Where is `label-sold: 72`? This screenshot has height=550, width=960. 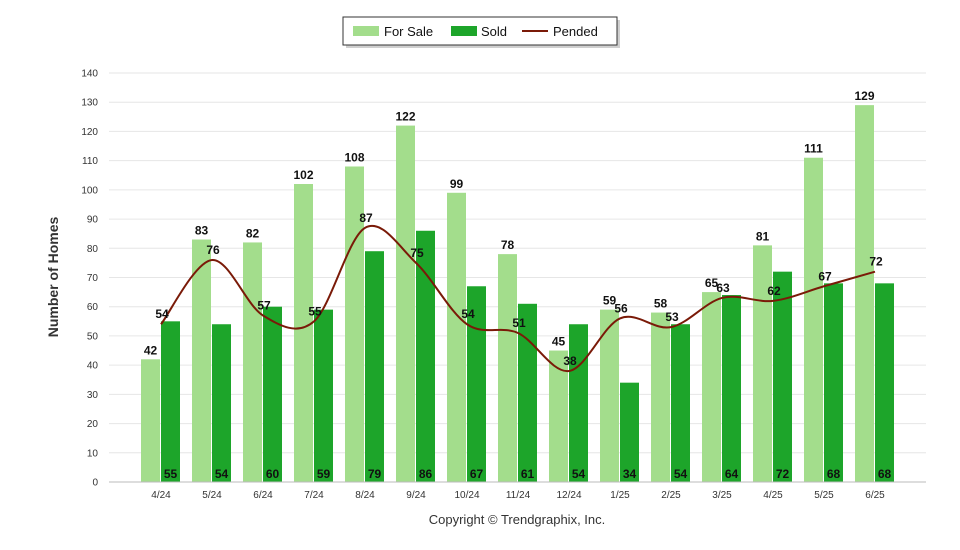
label-sold: 72 is located at coordinates (783, 474).